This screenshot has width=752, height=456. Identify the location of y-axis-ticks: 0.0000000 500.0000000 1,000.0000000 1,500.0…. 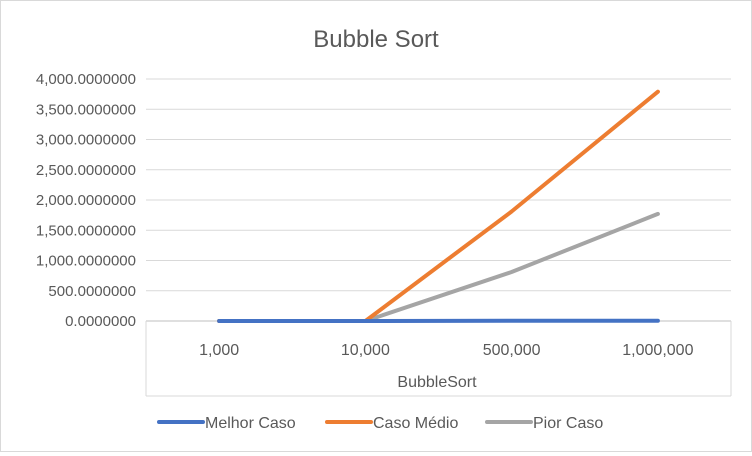
(86, 200).